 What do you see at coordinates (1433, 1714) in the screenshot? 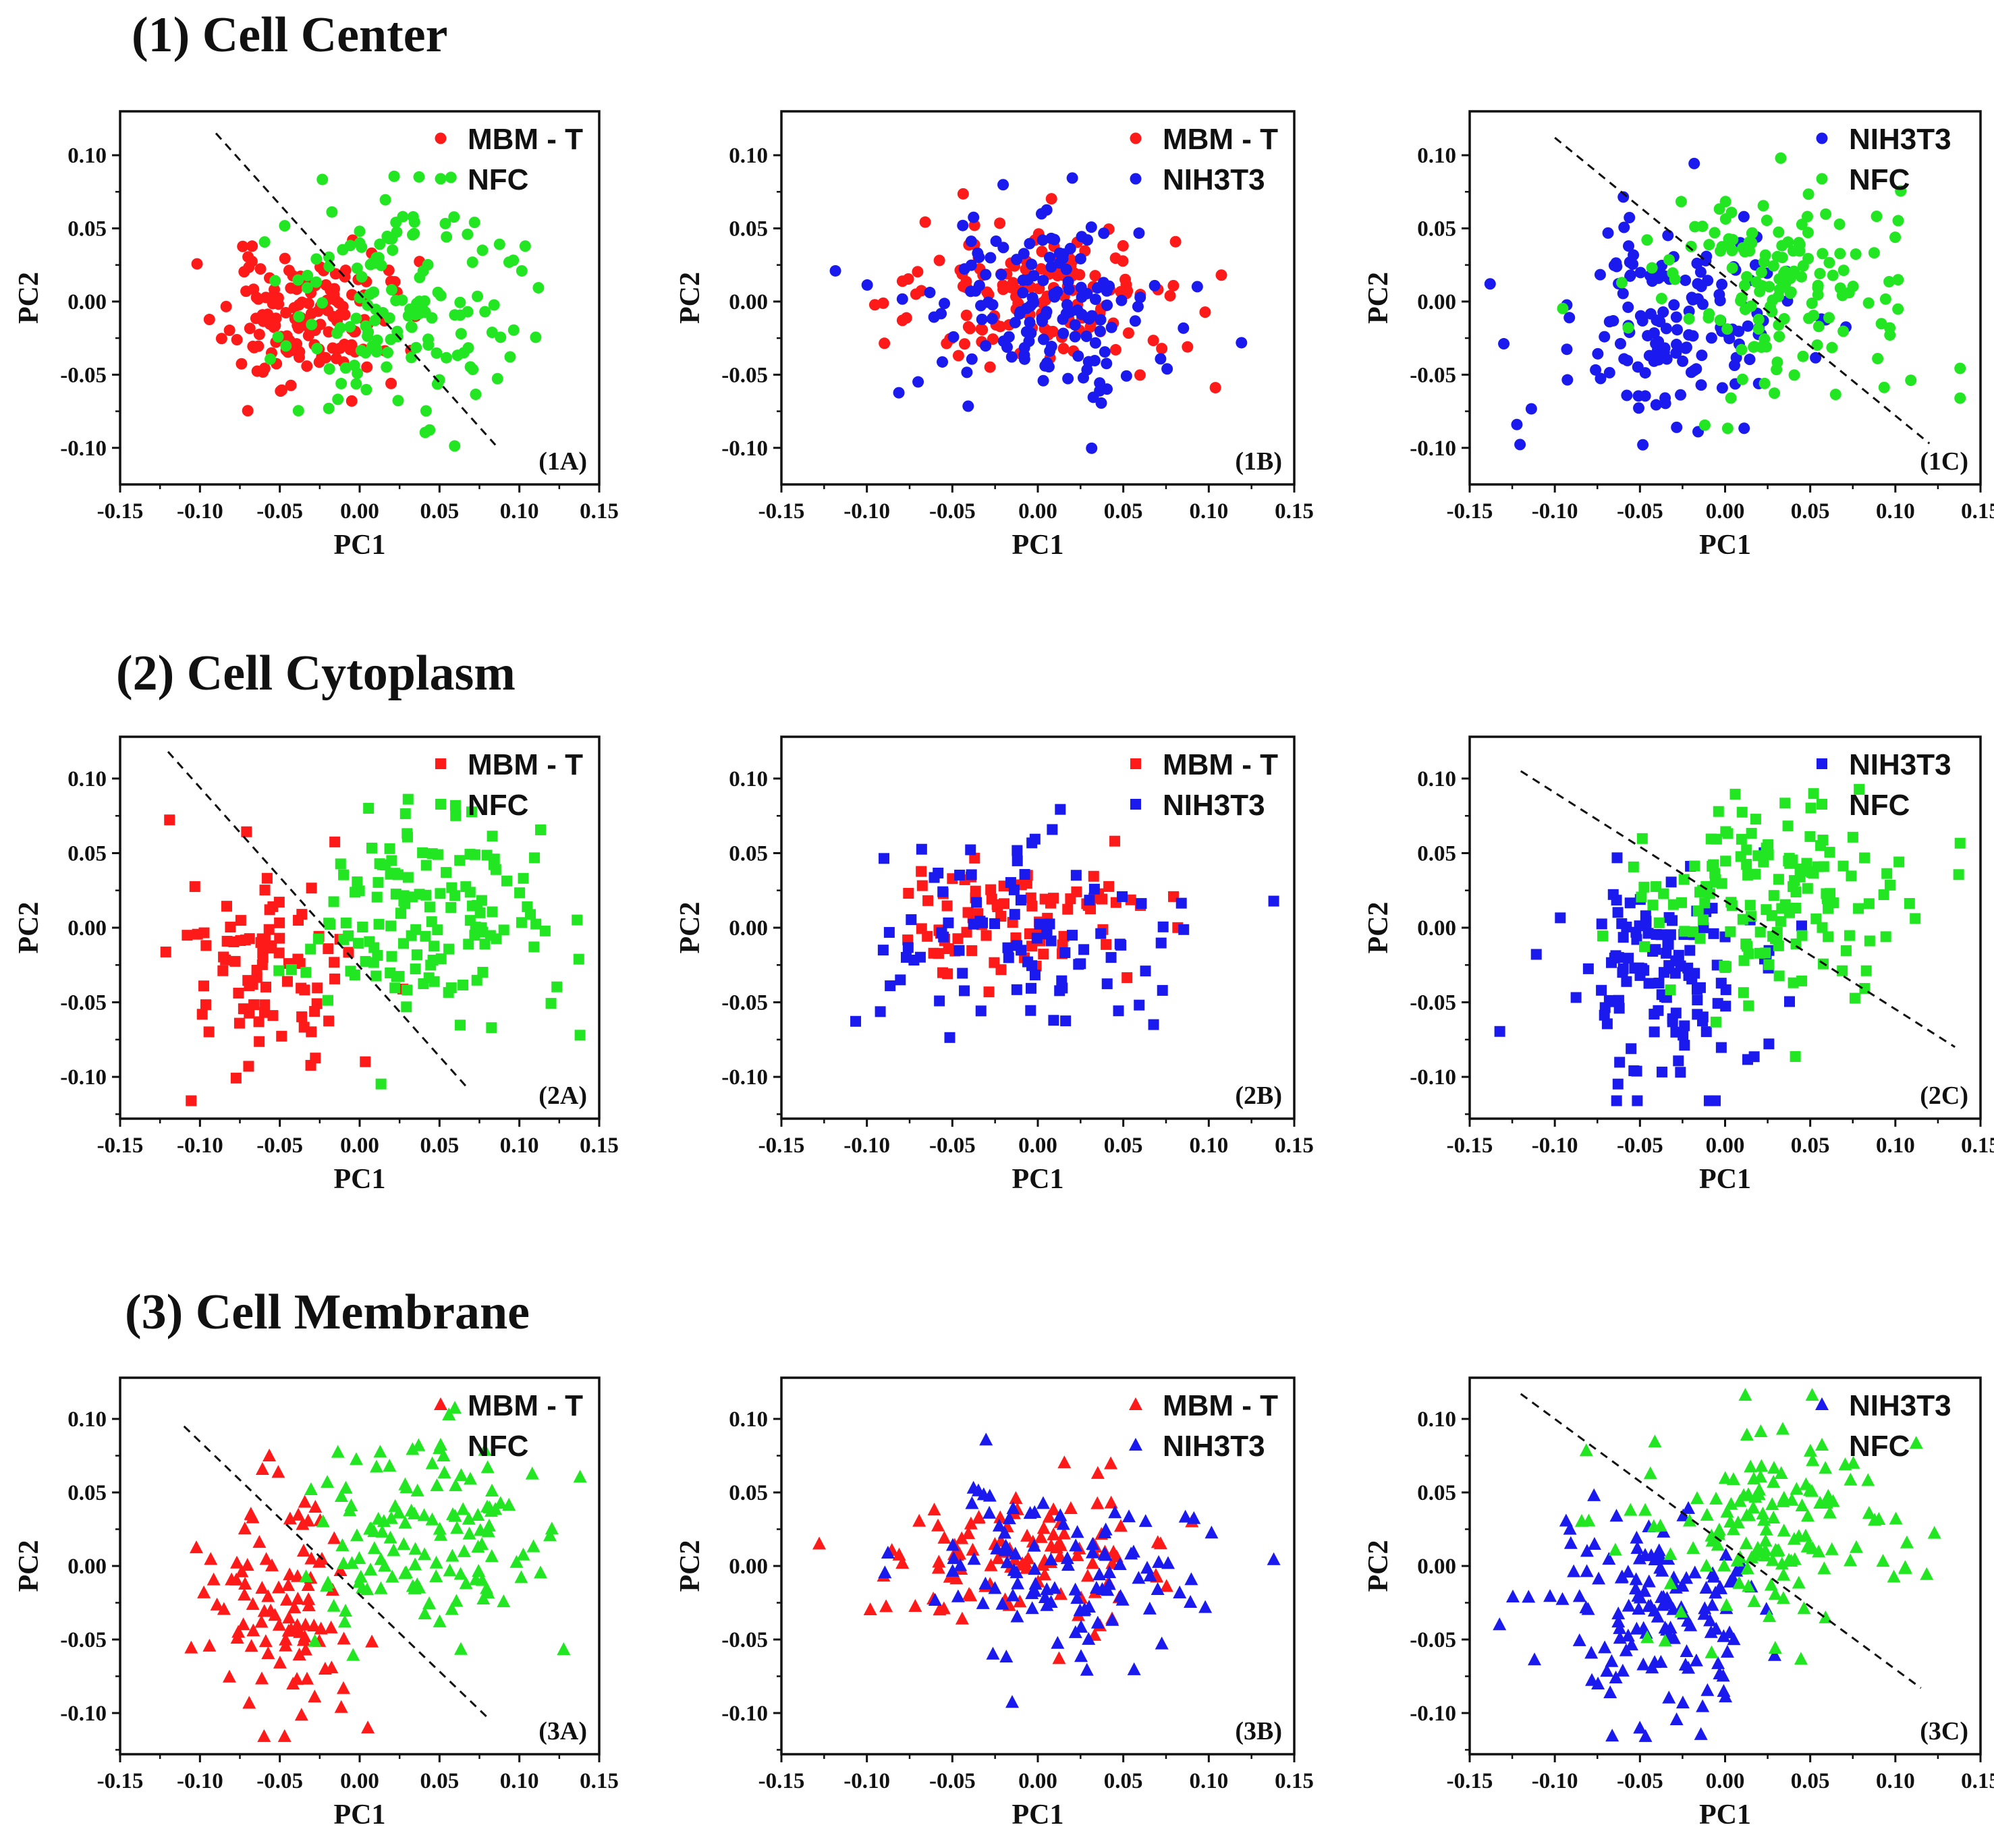
I see `y-tick-label: -0.10` at bounding box center [1433, 1714].